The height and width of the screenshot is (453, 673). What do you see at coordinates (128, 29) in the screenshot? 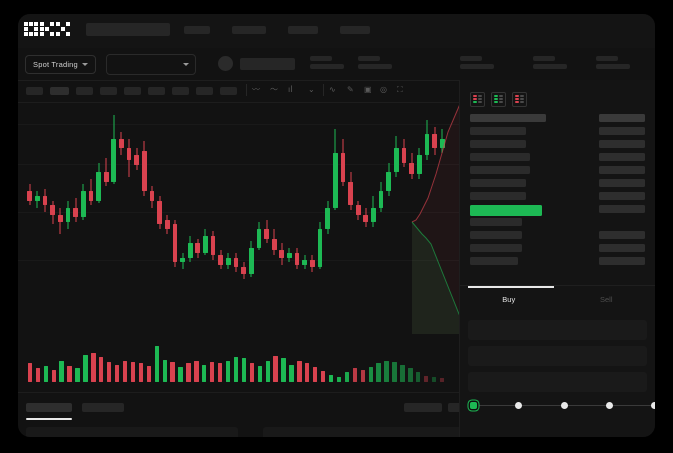
I see `search-input` at bounding box center [128, 29].